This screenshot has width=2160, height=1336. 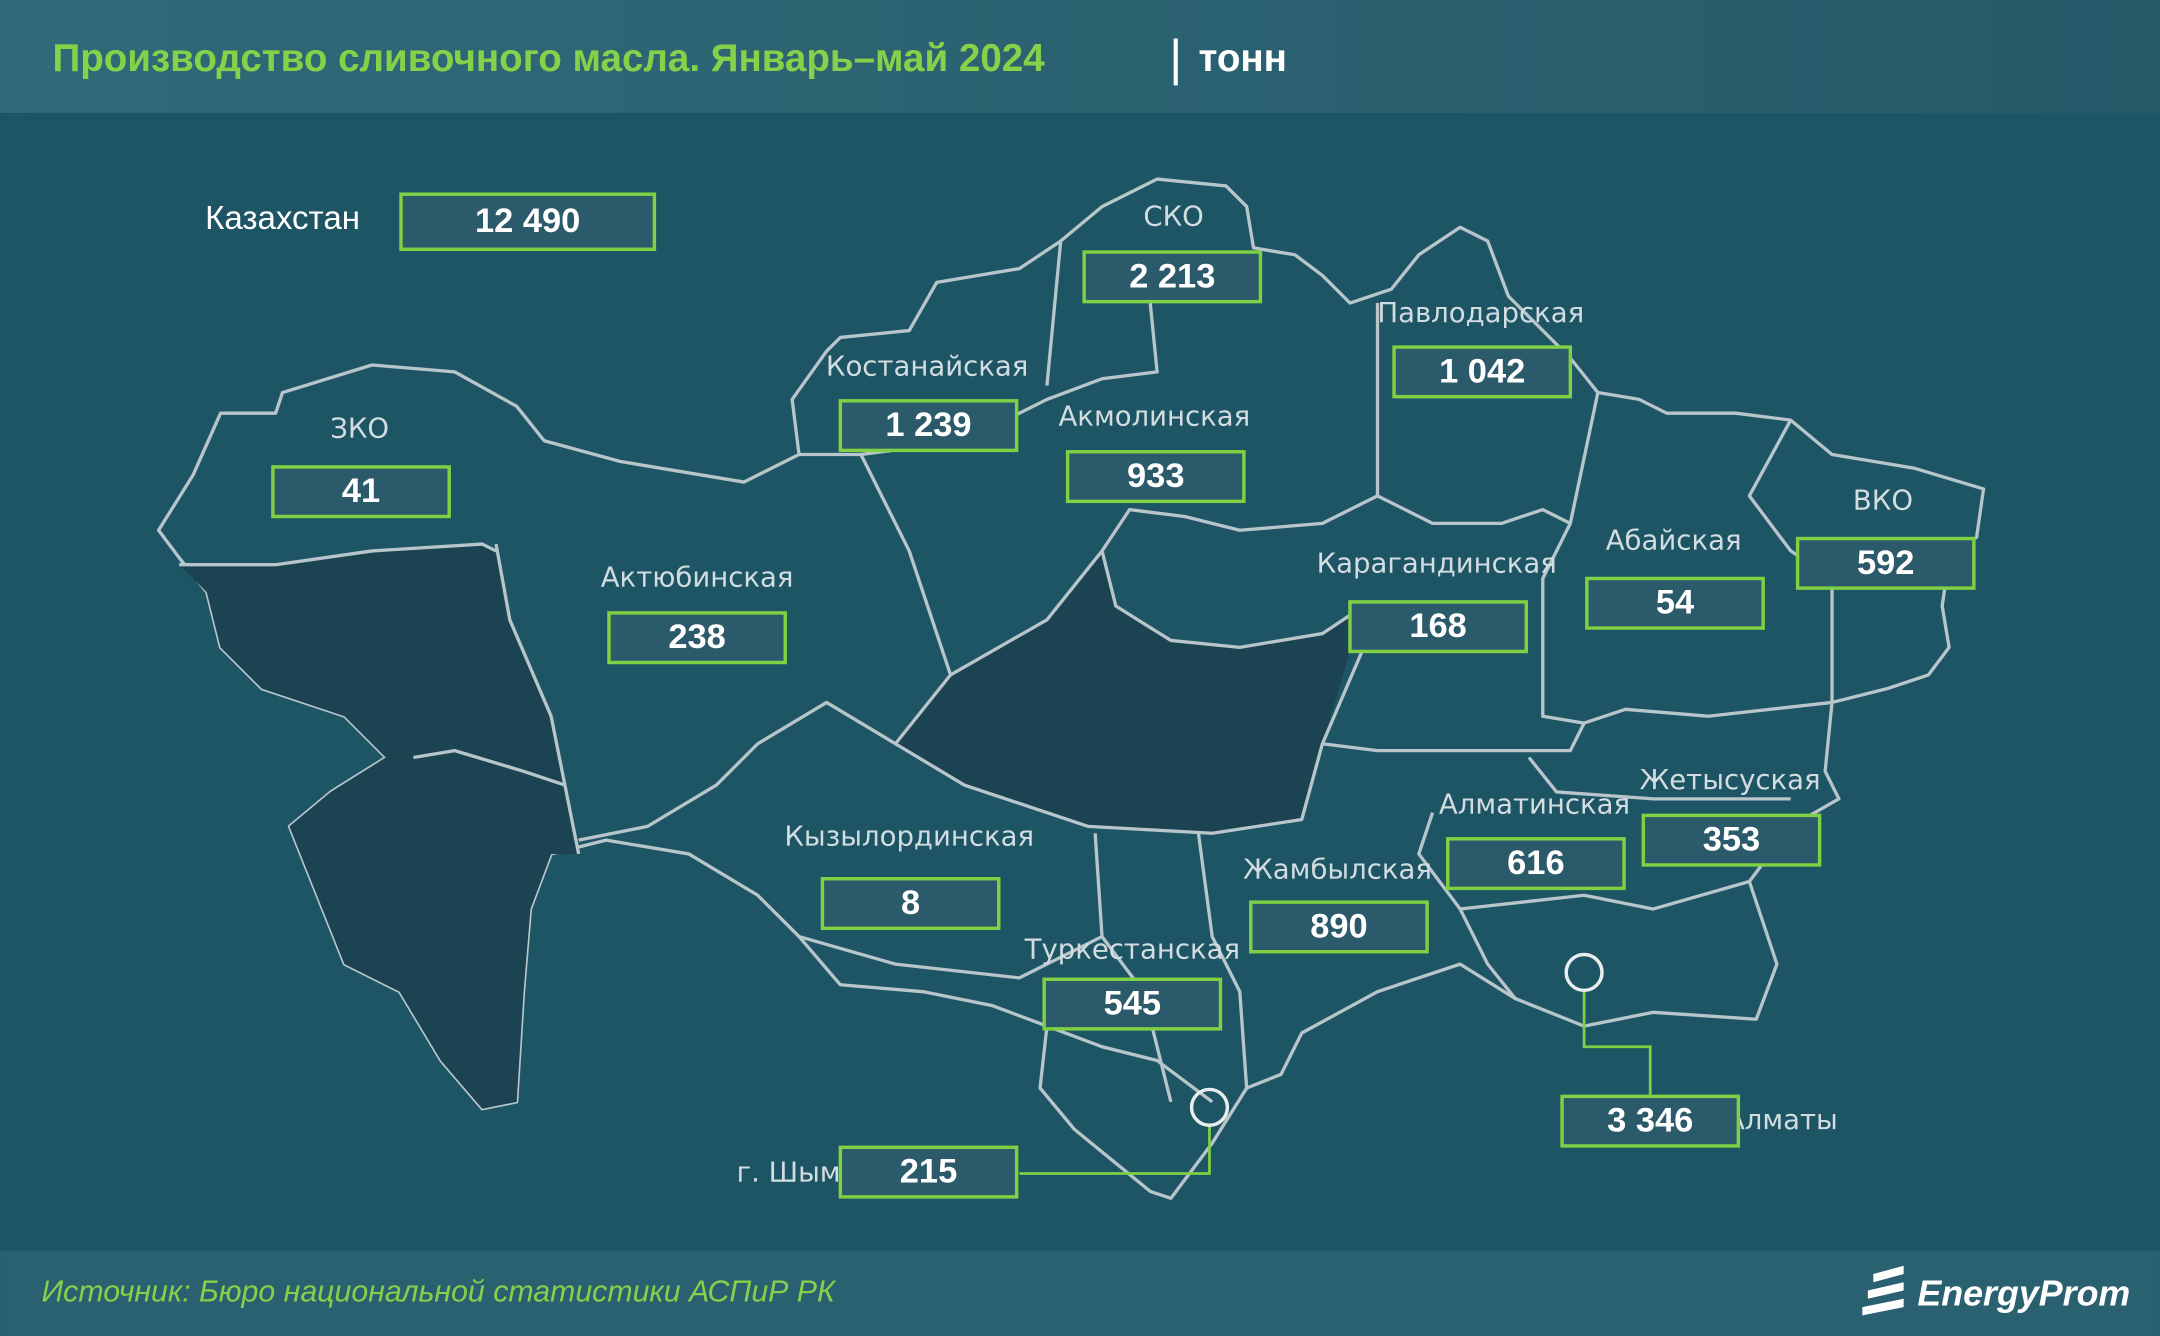 What do you see at coordinates (2023, 1294) in the screenshot?
I see `logo-text: EnergyProm` at bounding box center [2023, 1294].